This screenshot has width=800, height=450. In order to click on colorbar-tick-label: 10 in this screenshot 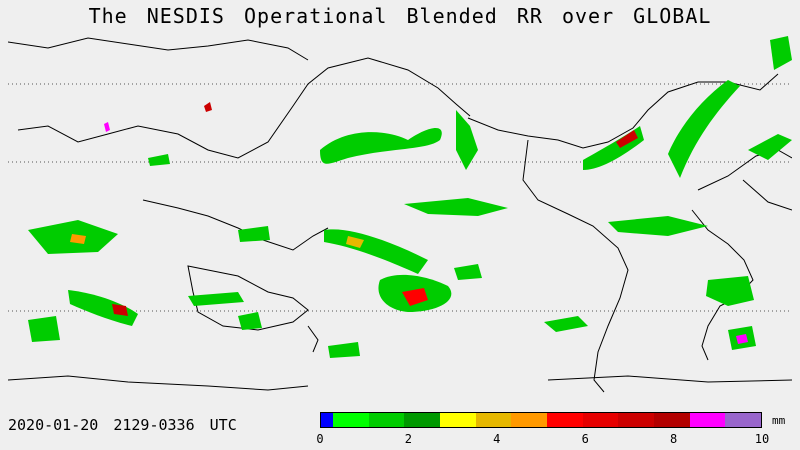, I will do `click(762, 439)`.